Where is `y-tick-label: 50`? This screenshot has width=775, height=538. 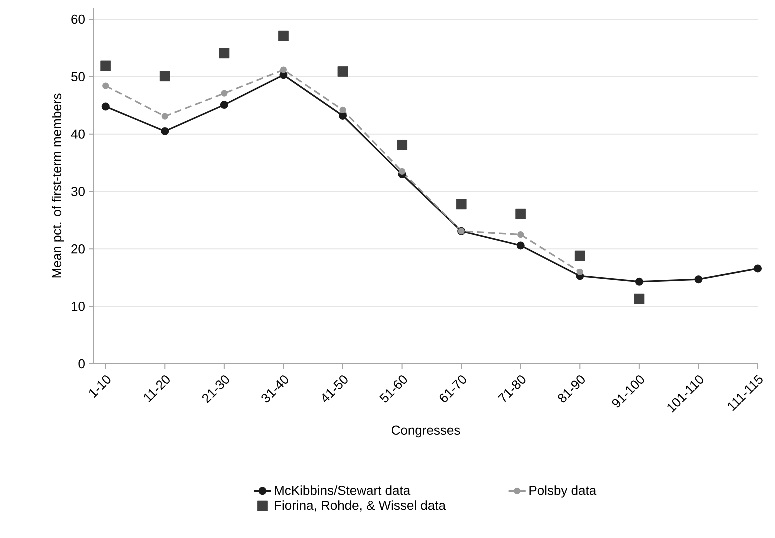
y-tick-label: 50 is located at coordinates (78, 77).